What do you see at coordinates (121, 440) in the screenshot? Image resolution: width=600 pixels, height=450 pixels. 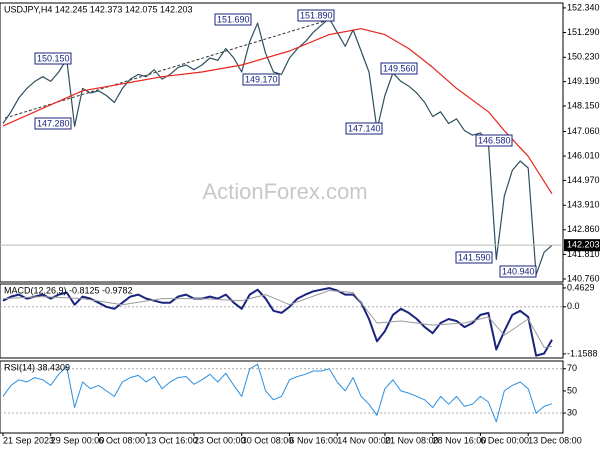 I see `x-tick-label: 6 Oct 08:00` at bounding box center [121, 440].